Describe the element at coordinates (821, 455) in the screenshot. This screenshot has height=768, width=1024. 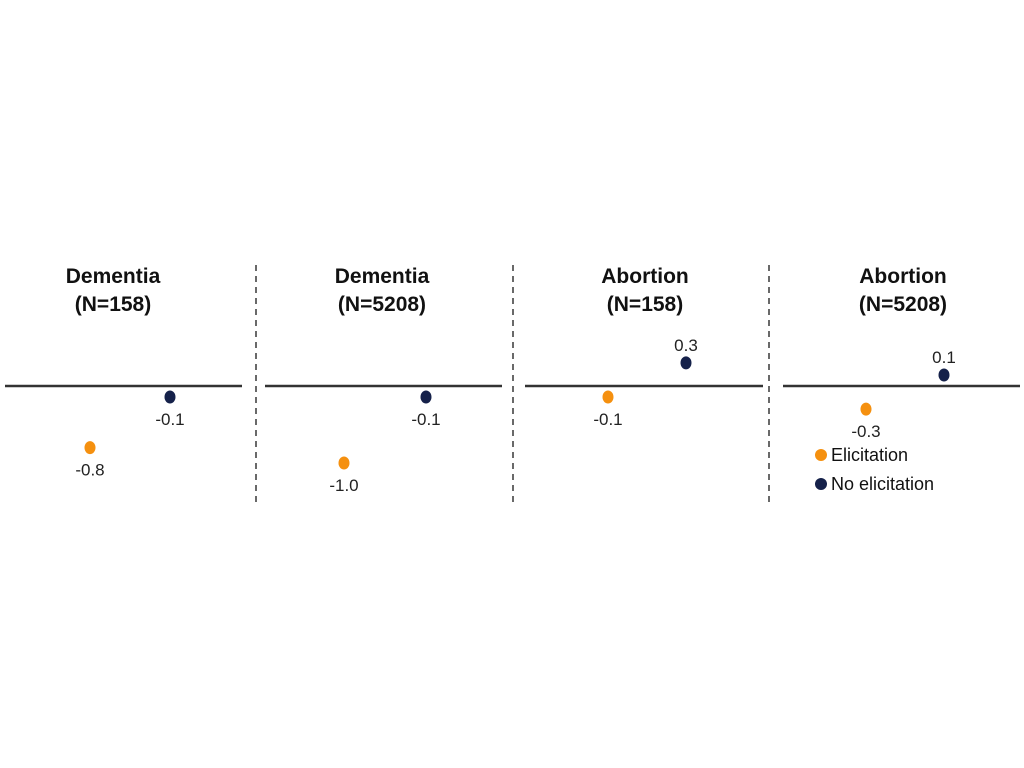
I see `legend-elicitation-marker` at that location.